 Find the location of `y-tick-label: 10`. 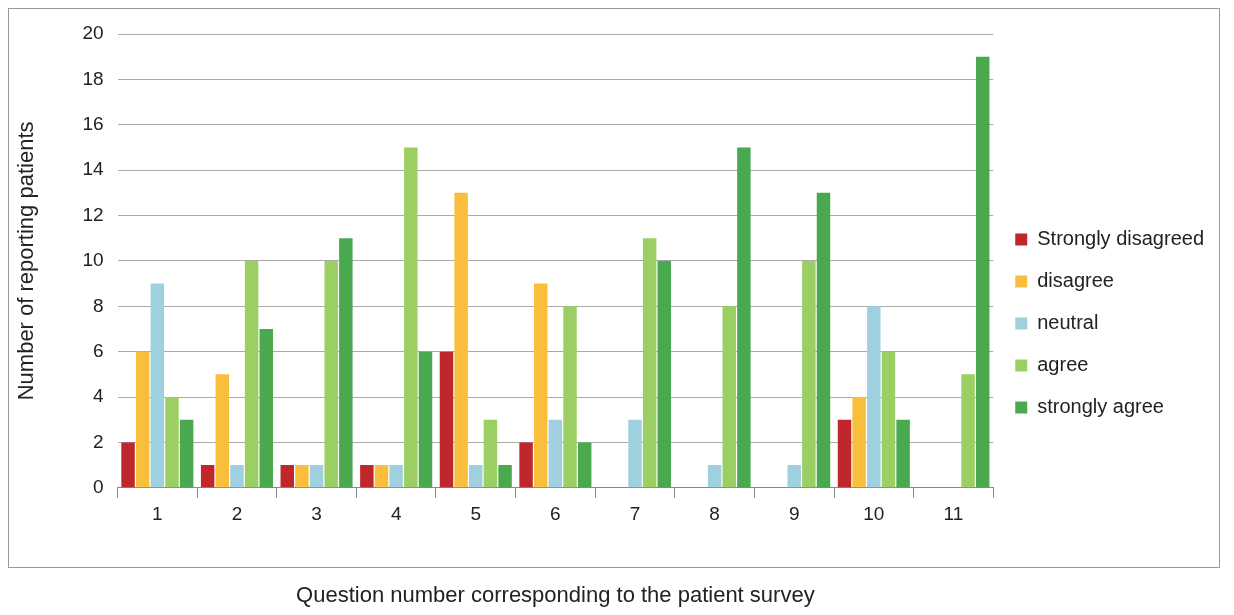

y-tick-label: 10 is located at coordinates (93, 260).